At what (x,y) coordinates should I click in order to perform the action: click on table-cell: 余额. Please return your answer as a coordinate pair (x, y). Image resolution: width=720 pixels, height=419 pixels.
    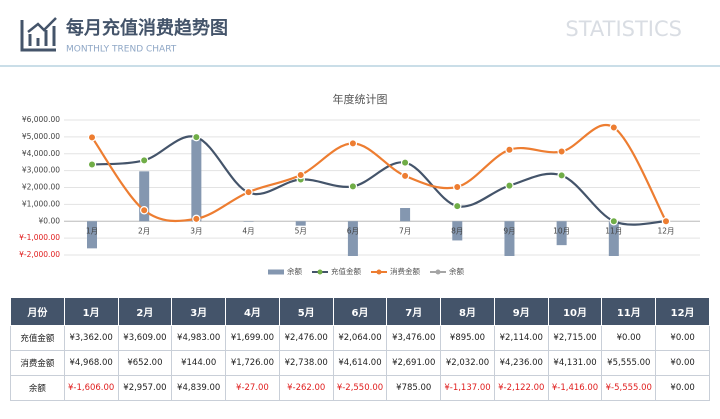
    Looking at the image, I should click on (37, 388).